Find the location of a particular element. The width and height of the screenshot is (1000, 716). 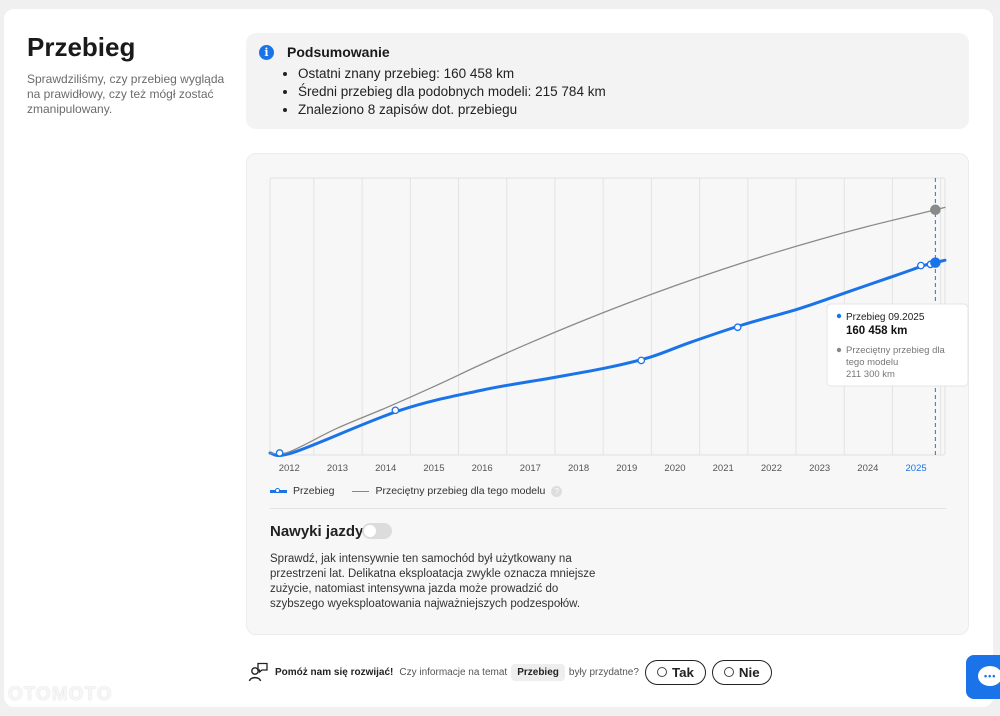

x-tick-label: 2023 is located at coordinates (819, 468).